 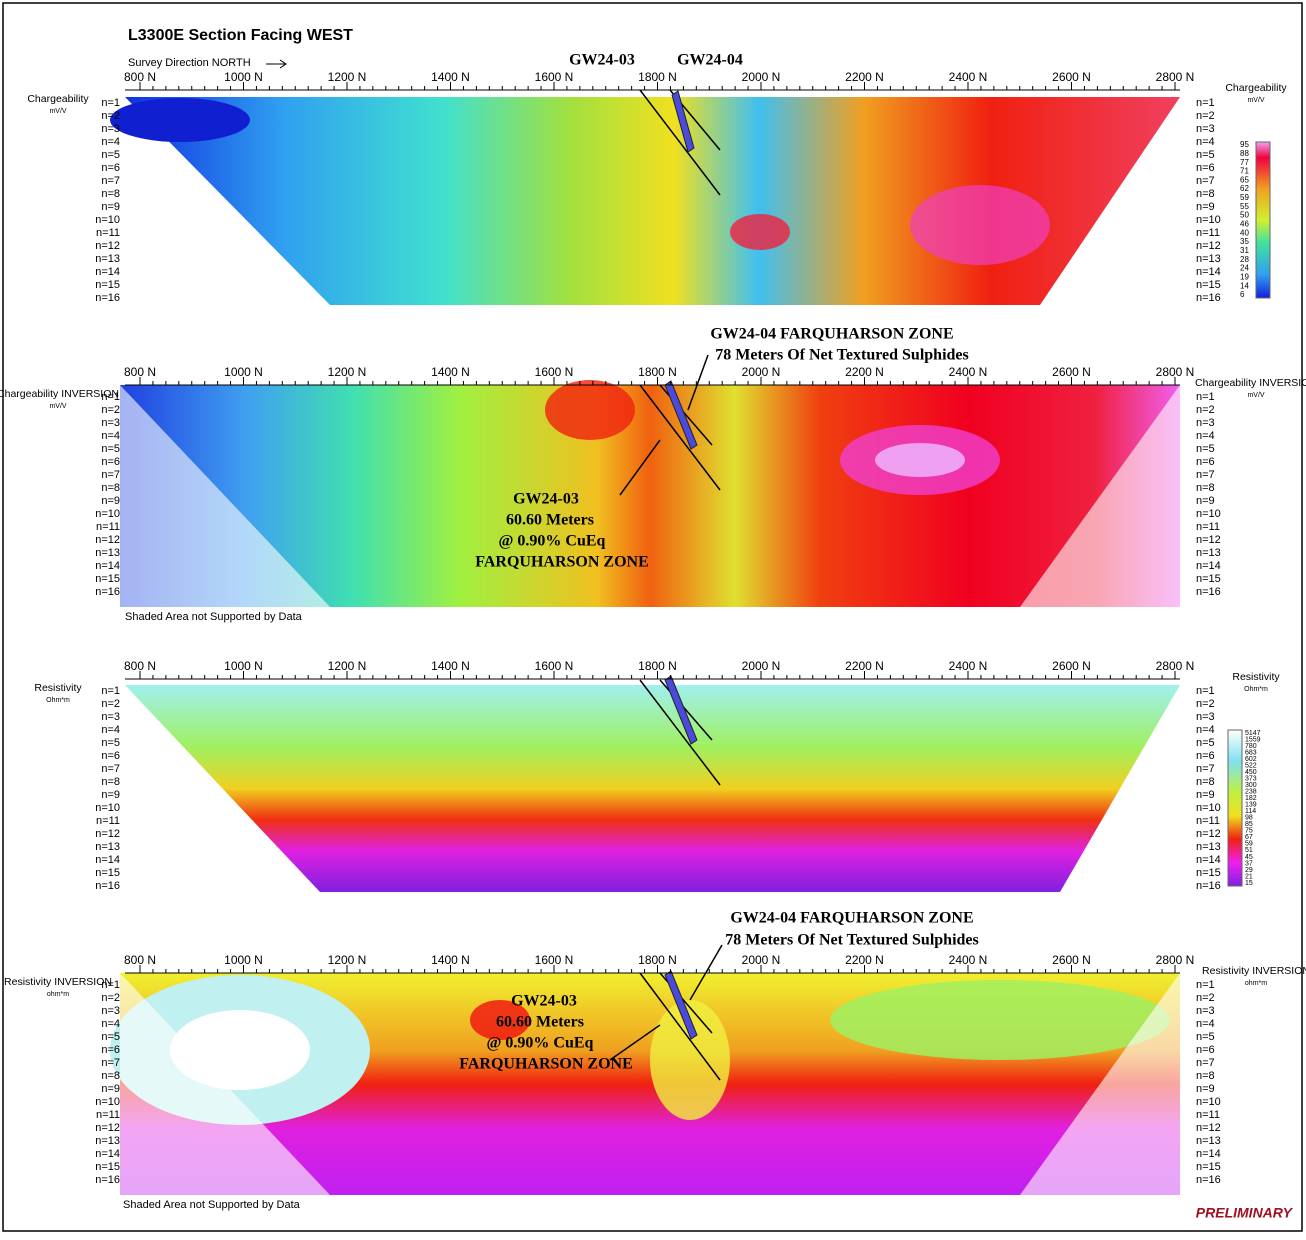 I want to click on annotation: GW24-03, so click(x=544, y=1001).